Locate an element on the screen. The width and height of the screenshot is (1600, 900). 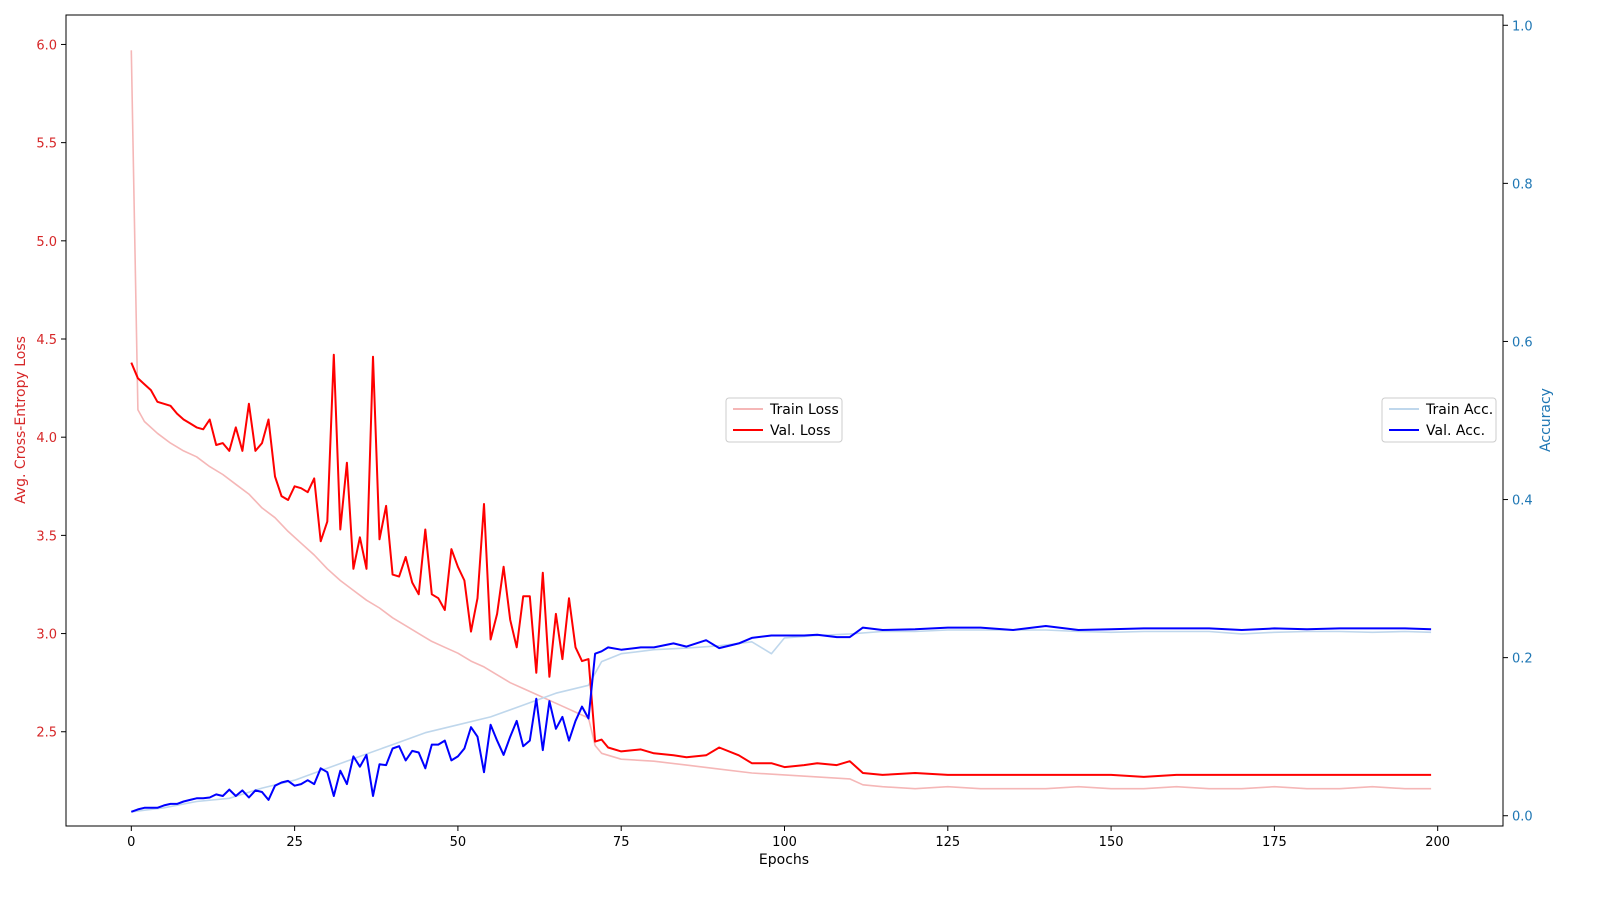
y-left-tick-label: 4.5 is located at coordinates (46, 340).